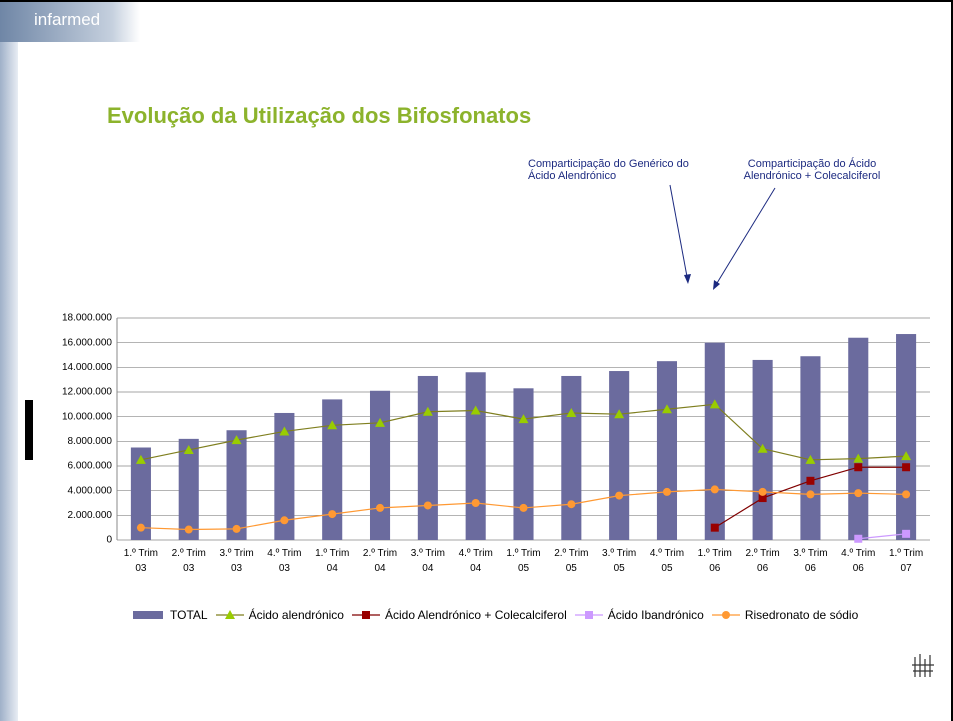 The width and height of the screenshot is (953, 721). What do you see at coordinates (9, 361) in the screenshot?
I see `side-strip` at bounding box center [9, 361].